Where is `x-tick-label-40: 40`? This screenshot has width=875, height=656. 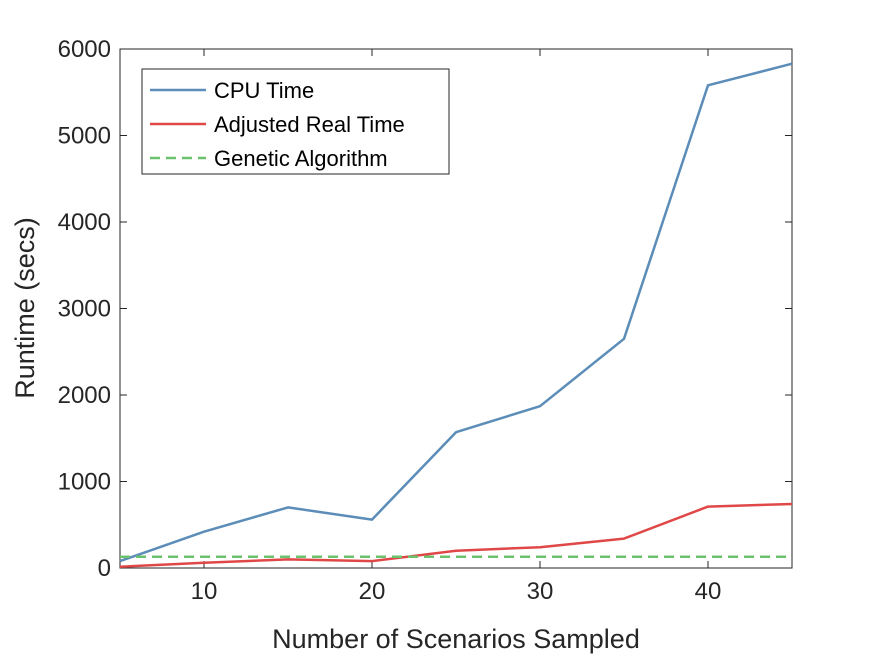 x-tick-label-40: 40 is located at coordinates (708, 591).